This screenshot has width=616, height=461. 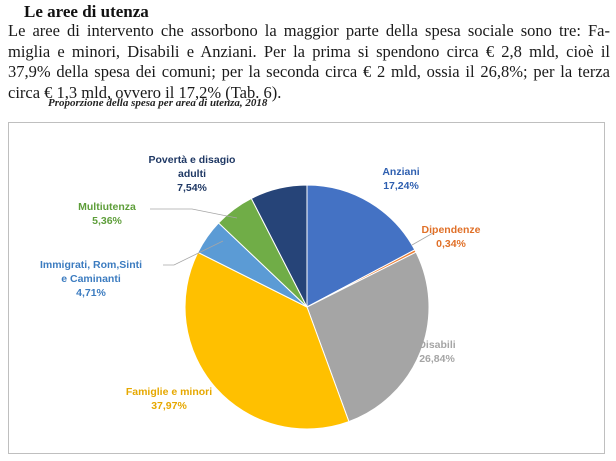 What do you see at coordinates (361, 246) in the screenshot?
I see `slice-anziani` at bounding box center [361, 246].